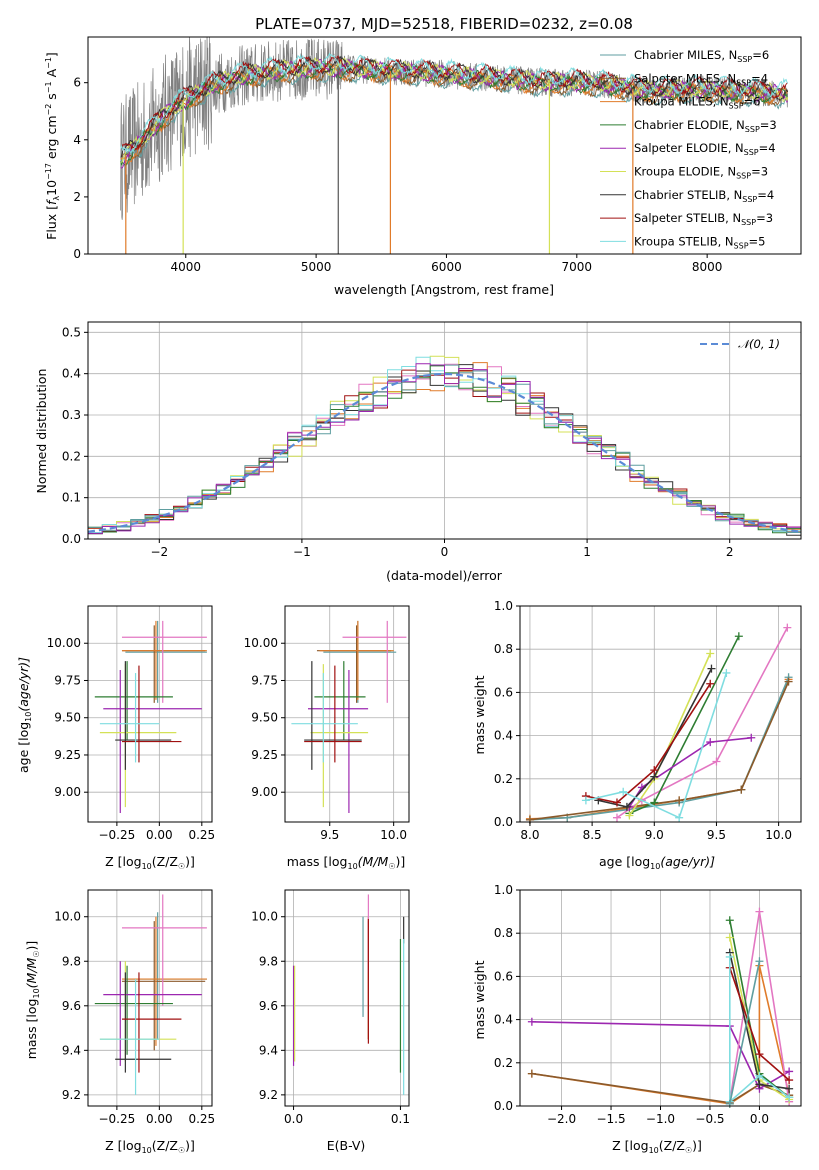 The width and height of the screenshot is (819, 1170). Describe the element at coordinates (150, 717) in the screenshot. I see `agez-marks` at that location.